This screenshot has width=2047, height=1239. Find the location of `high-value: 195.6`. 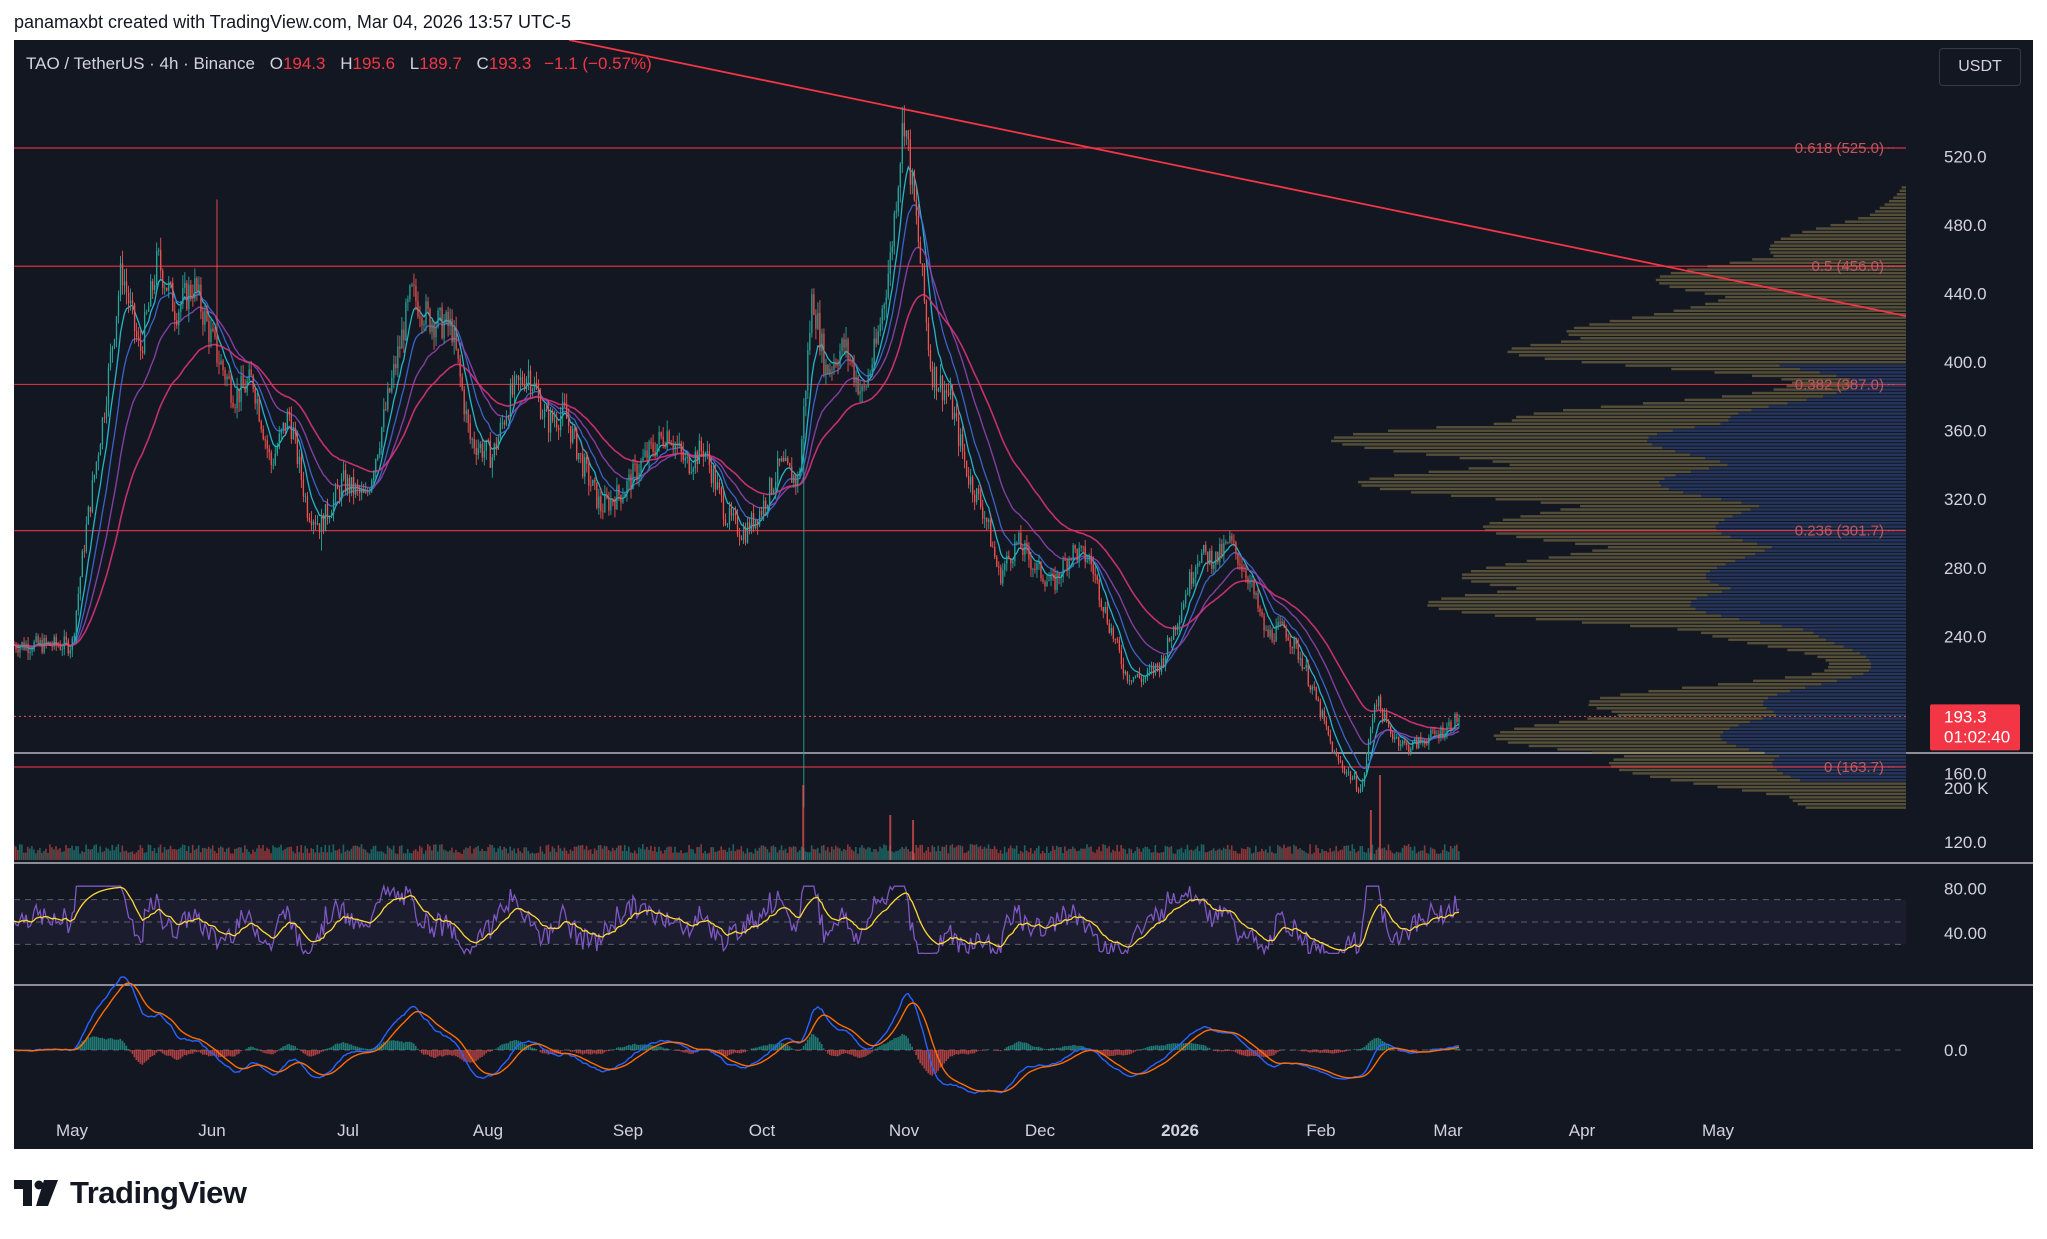

high-value: 195.6 is located at coordinates (374, 63).